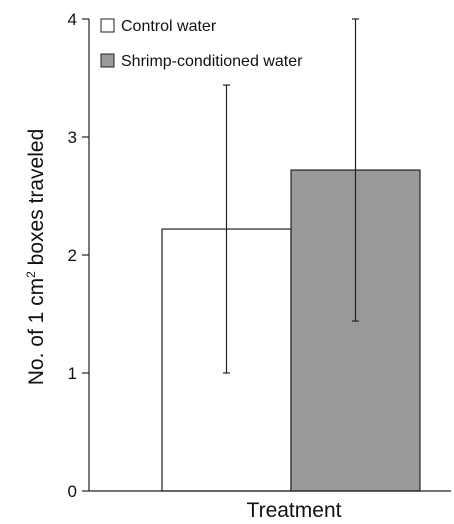 Image resolution: width=454 pixels, height=524 pixels. I want to click on y-tick-label: 1, so click(72, 373).